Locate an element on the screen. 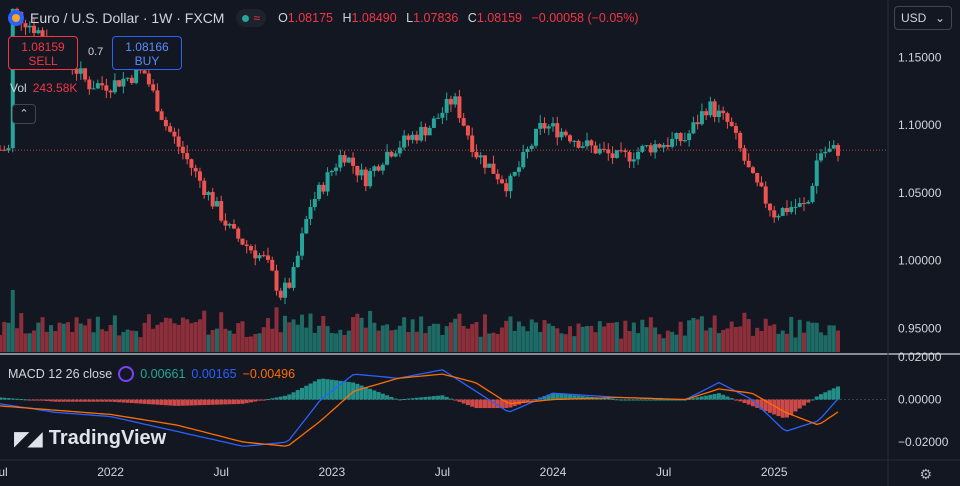  buy-button: 1.08166 BUY is located at coordinates (147, 53).